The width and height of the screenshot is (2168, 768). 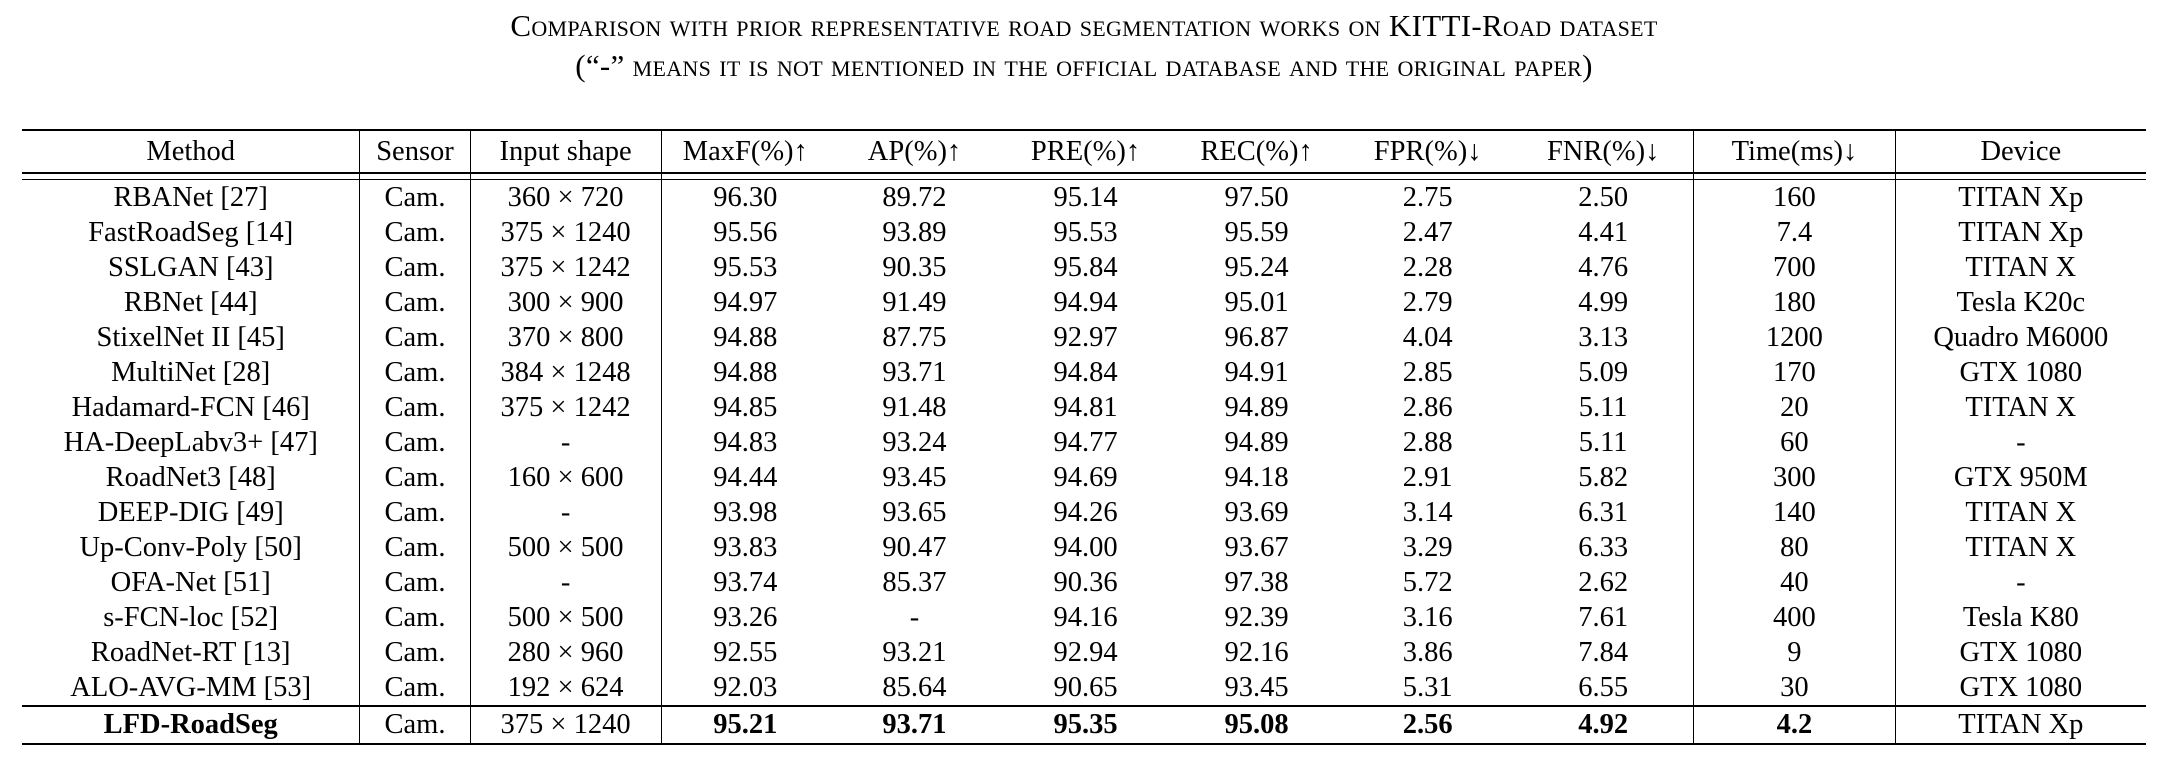 I want to click on table-cell: 140, so click(x=1794, y=512).